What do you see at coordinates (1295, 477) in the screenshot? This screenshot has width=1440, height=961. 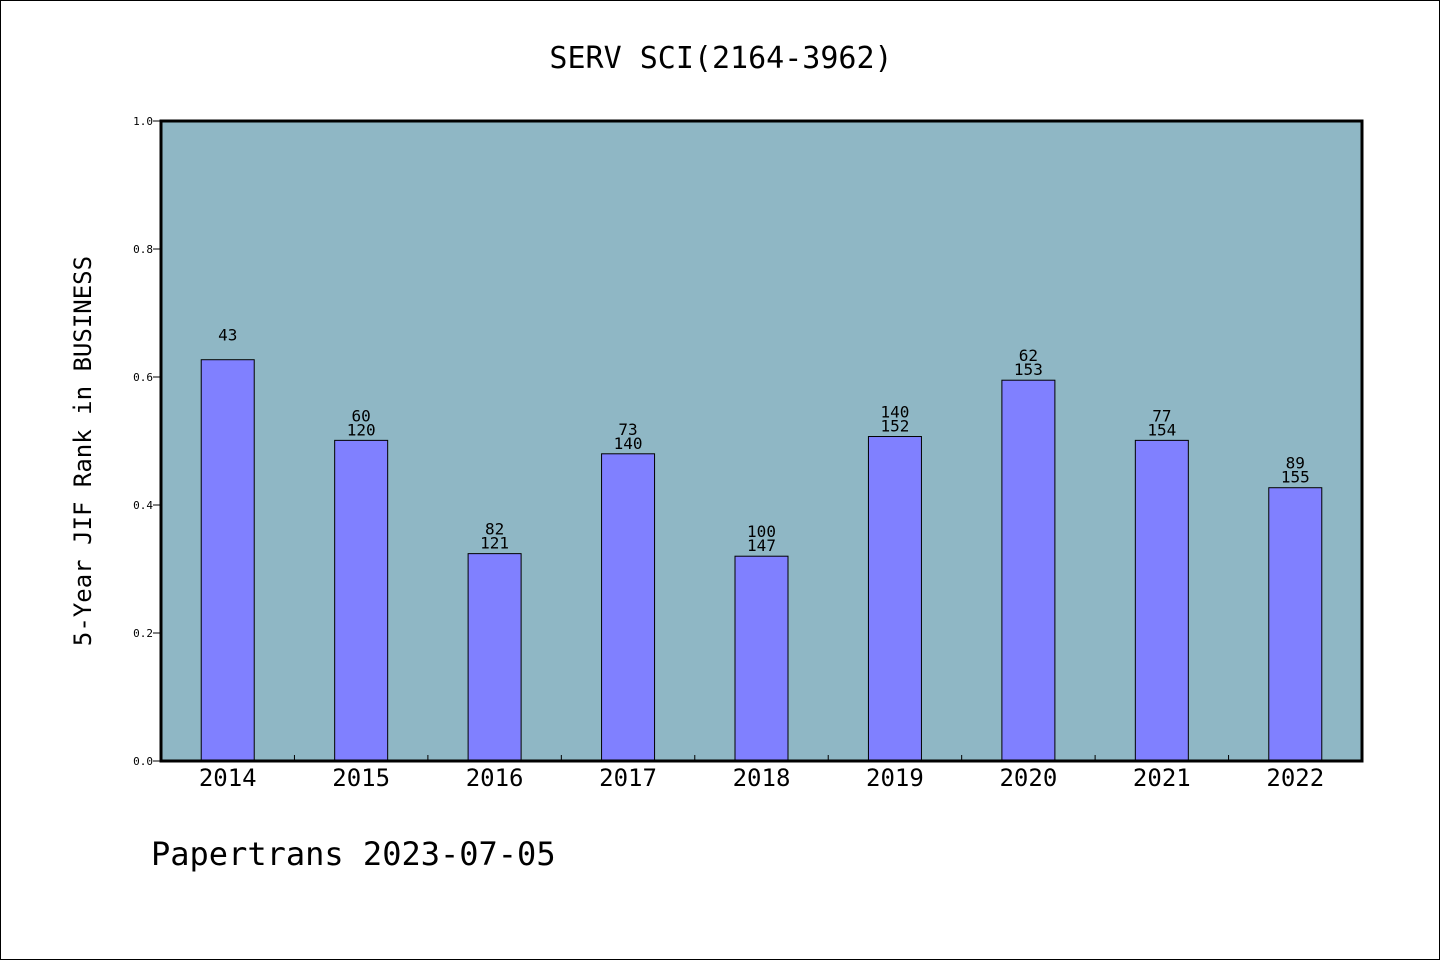 I see `bar-label-2022-2: 155` at bounding box center [1295, 477].